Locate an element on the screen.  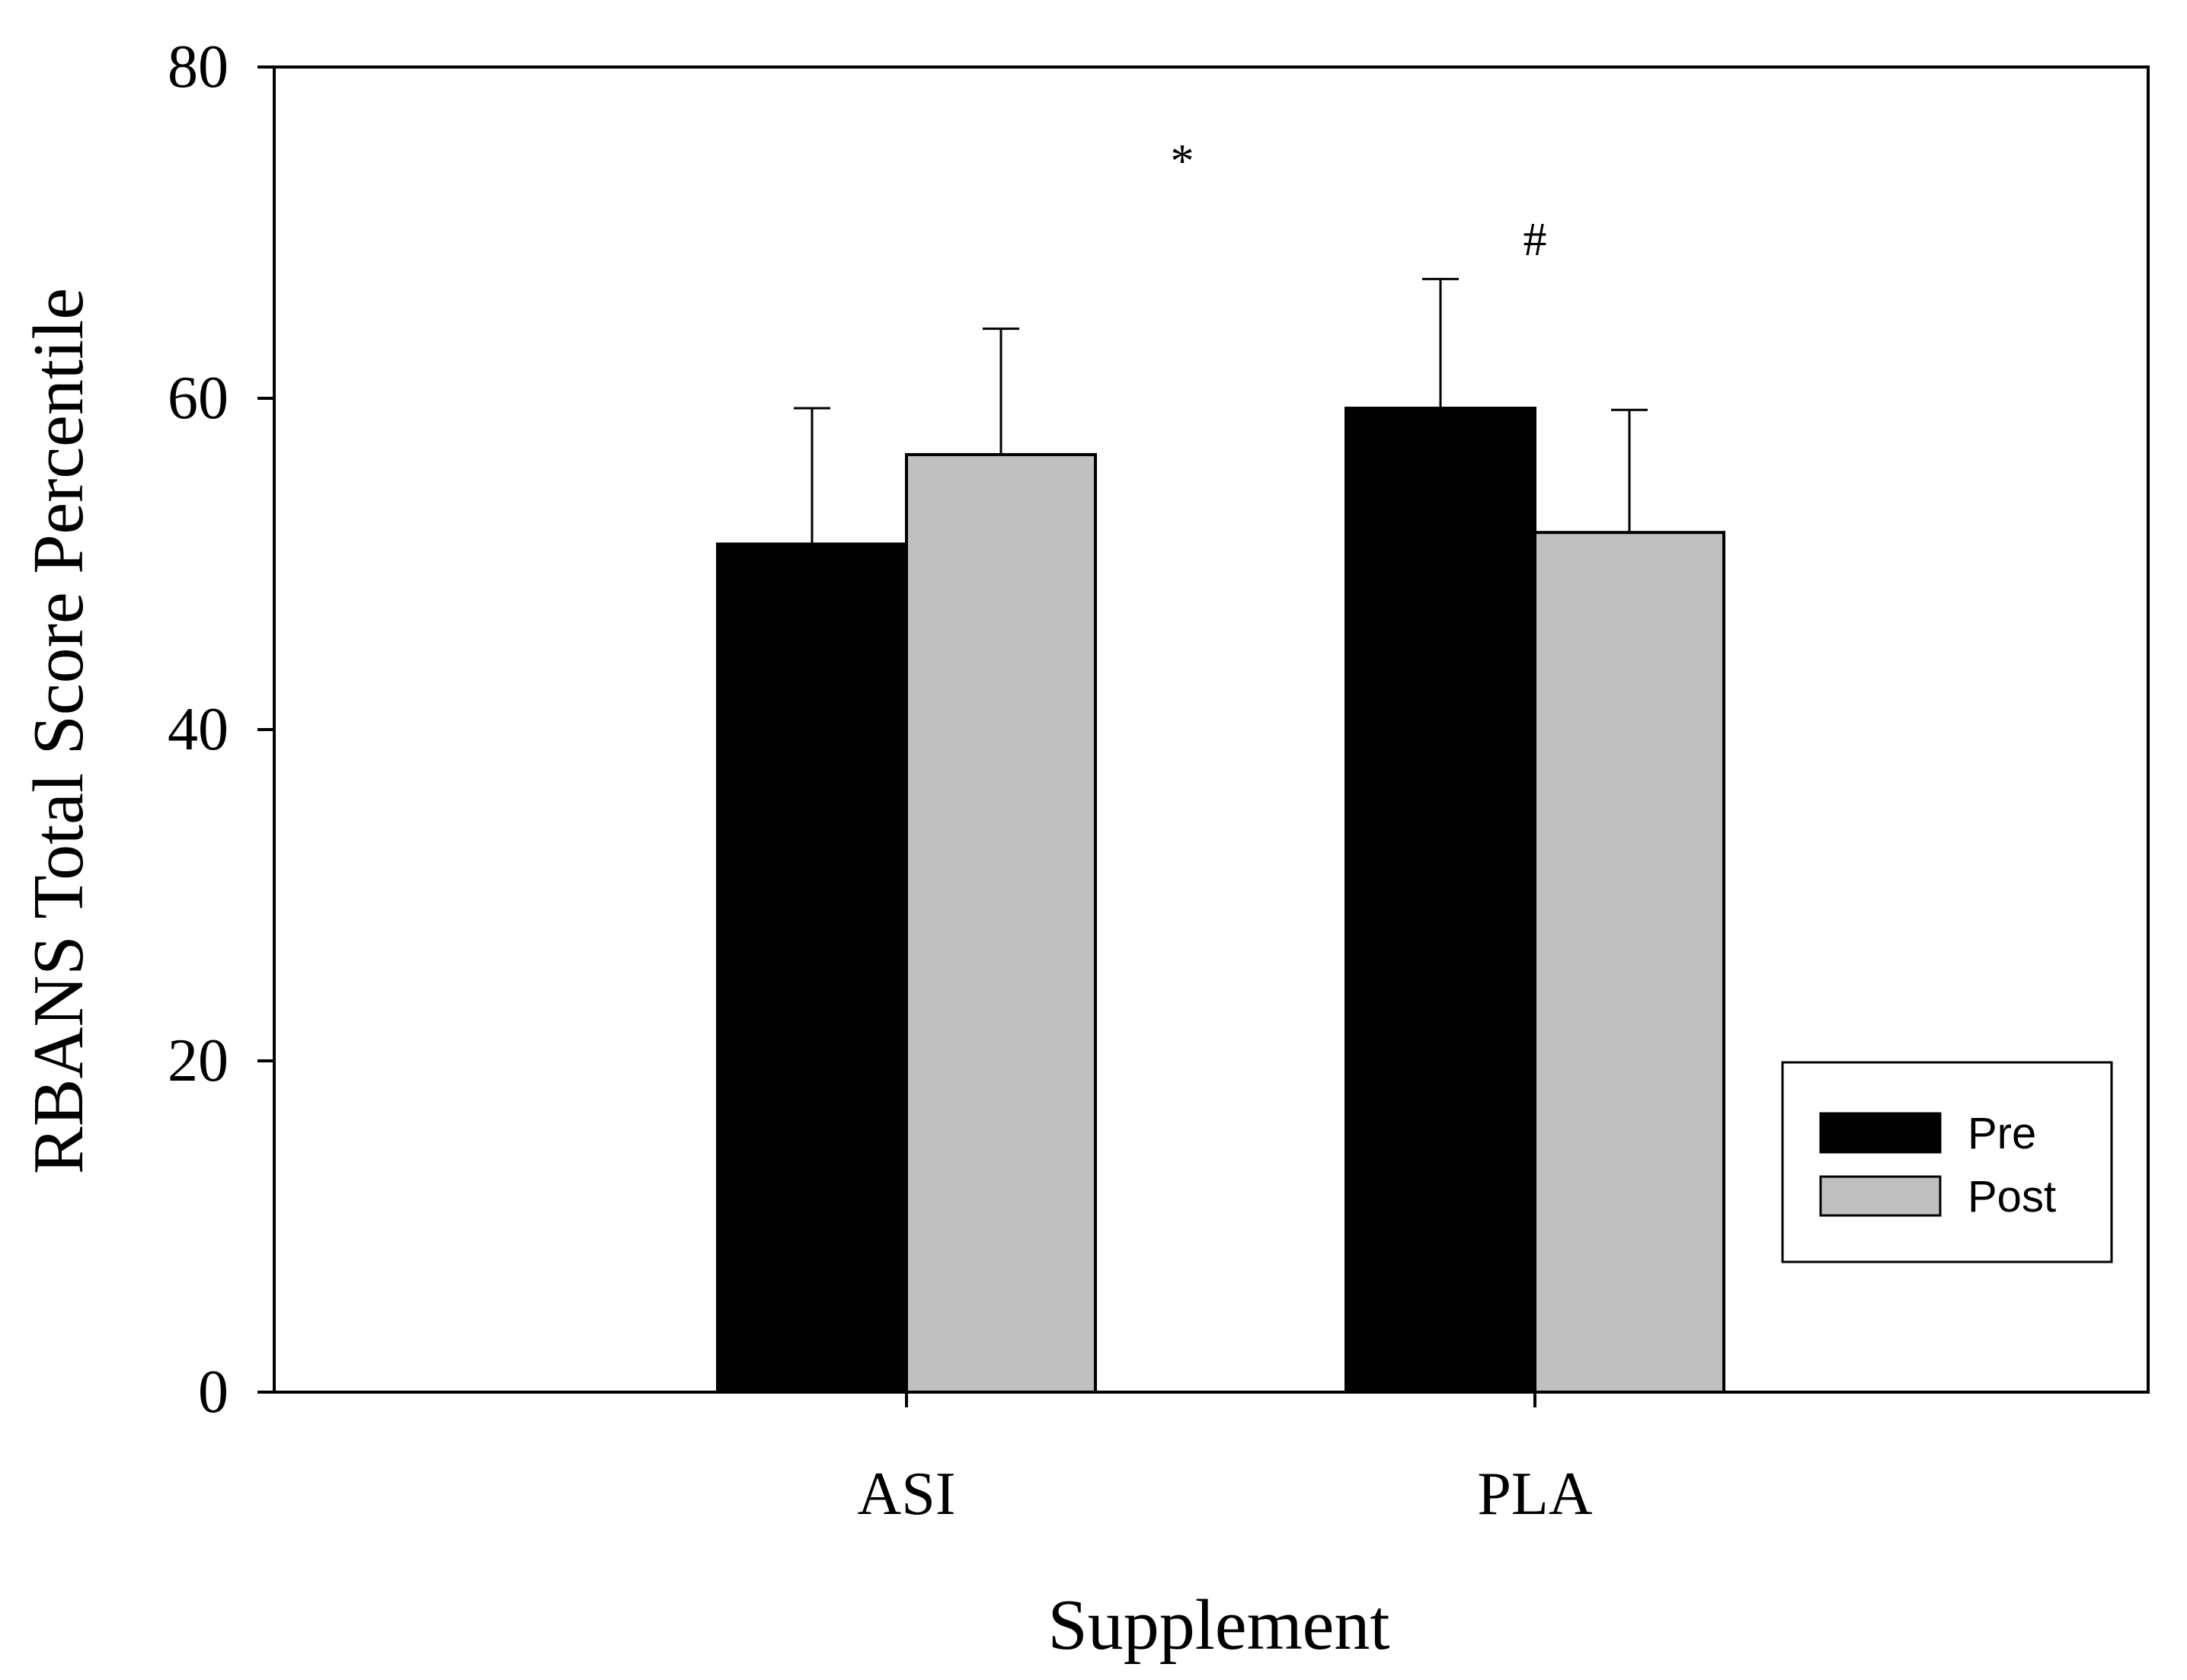
annotation-hash: # is located at coordinates (1535, 240).